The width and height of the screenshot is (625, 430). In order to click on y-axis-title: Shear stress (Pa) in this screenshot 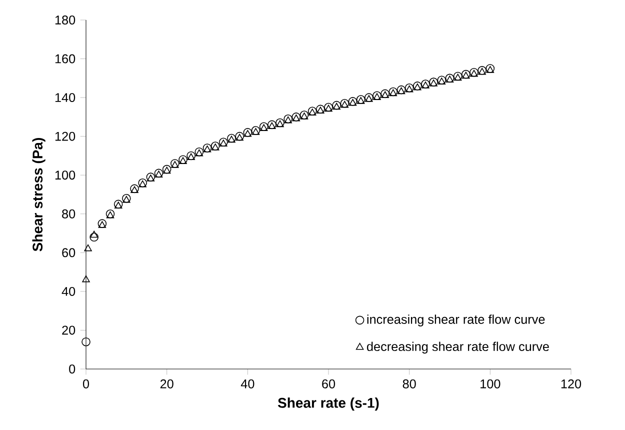, I will do `click(39, 195)`.